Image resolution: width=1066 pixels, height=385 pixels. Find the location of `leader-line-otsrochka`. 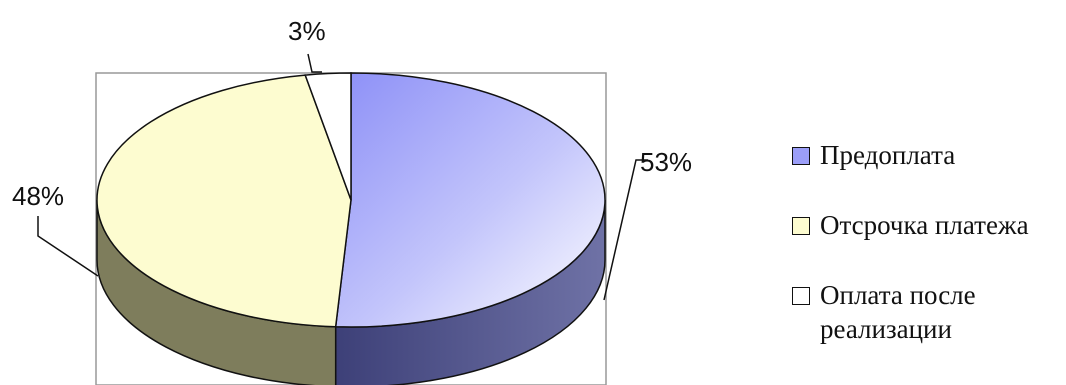

leader-line-otsrochka is located at coordinates (68, 246).